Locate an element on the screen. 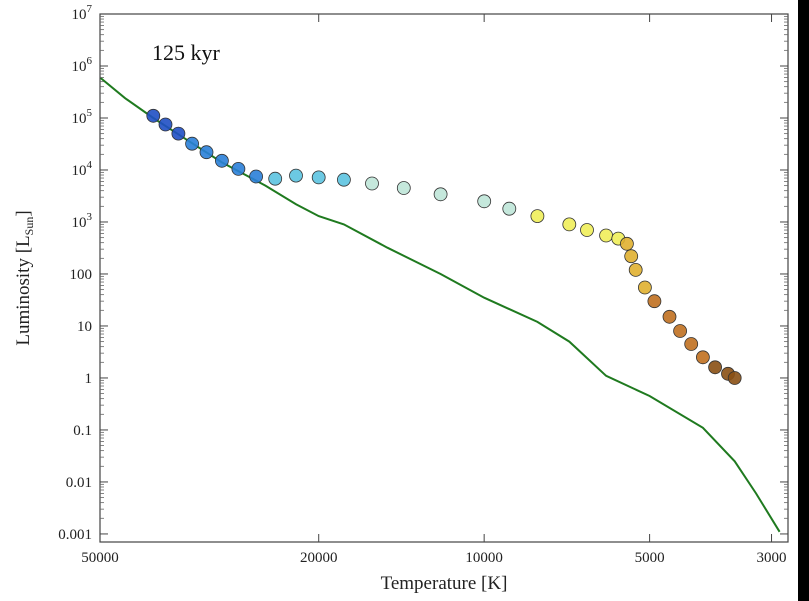  age-annotation: 125 kyr is located at coordinates (186, 52).